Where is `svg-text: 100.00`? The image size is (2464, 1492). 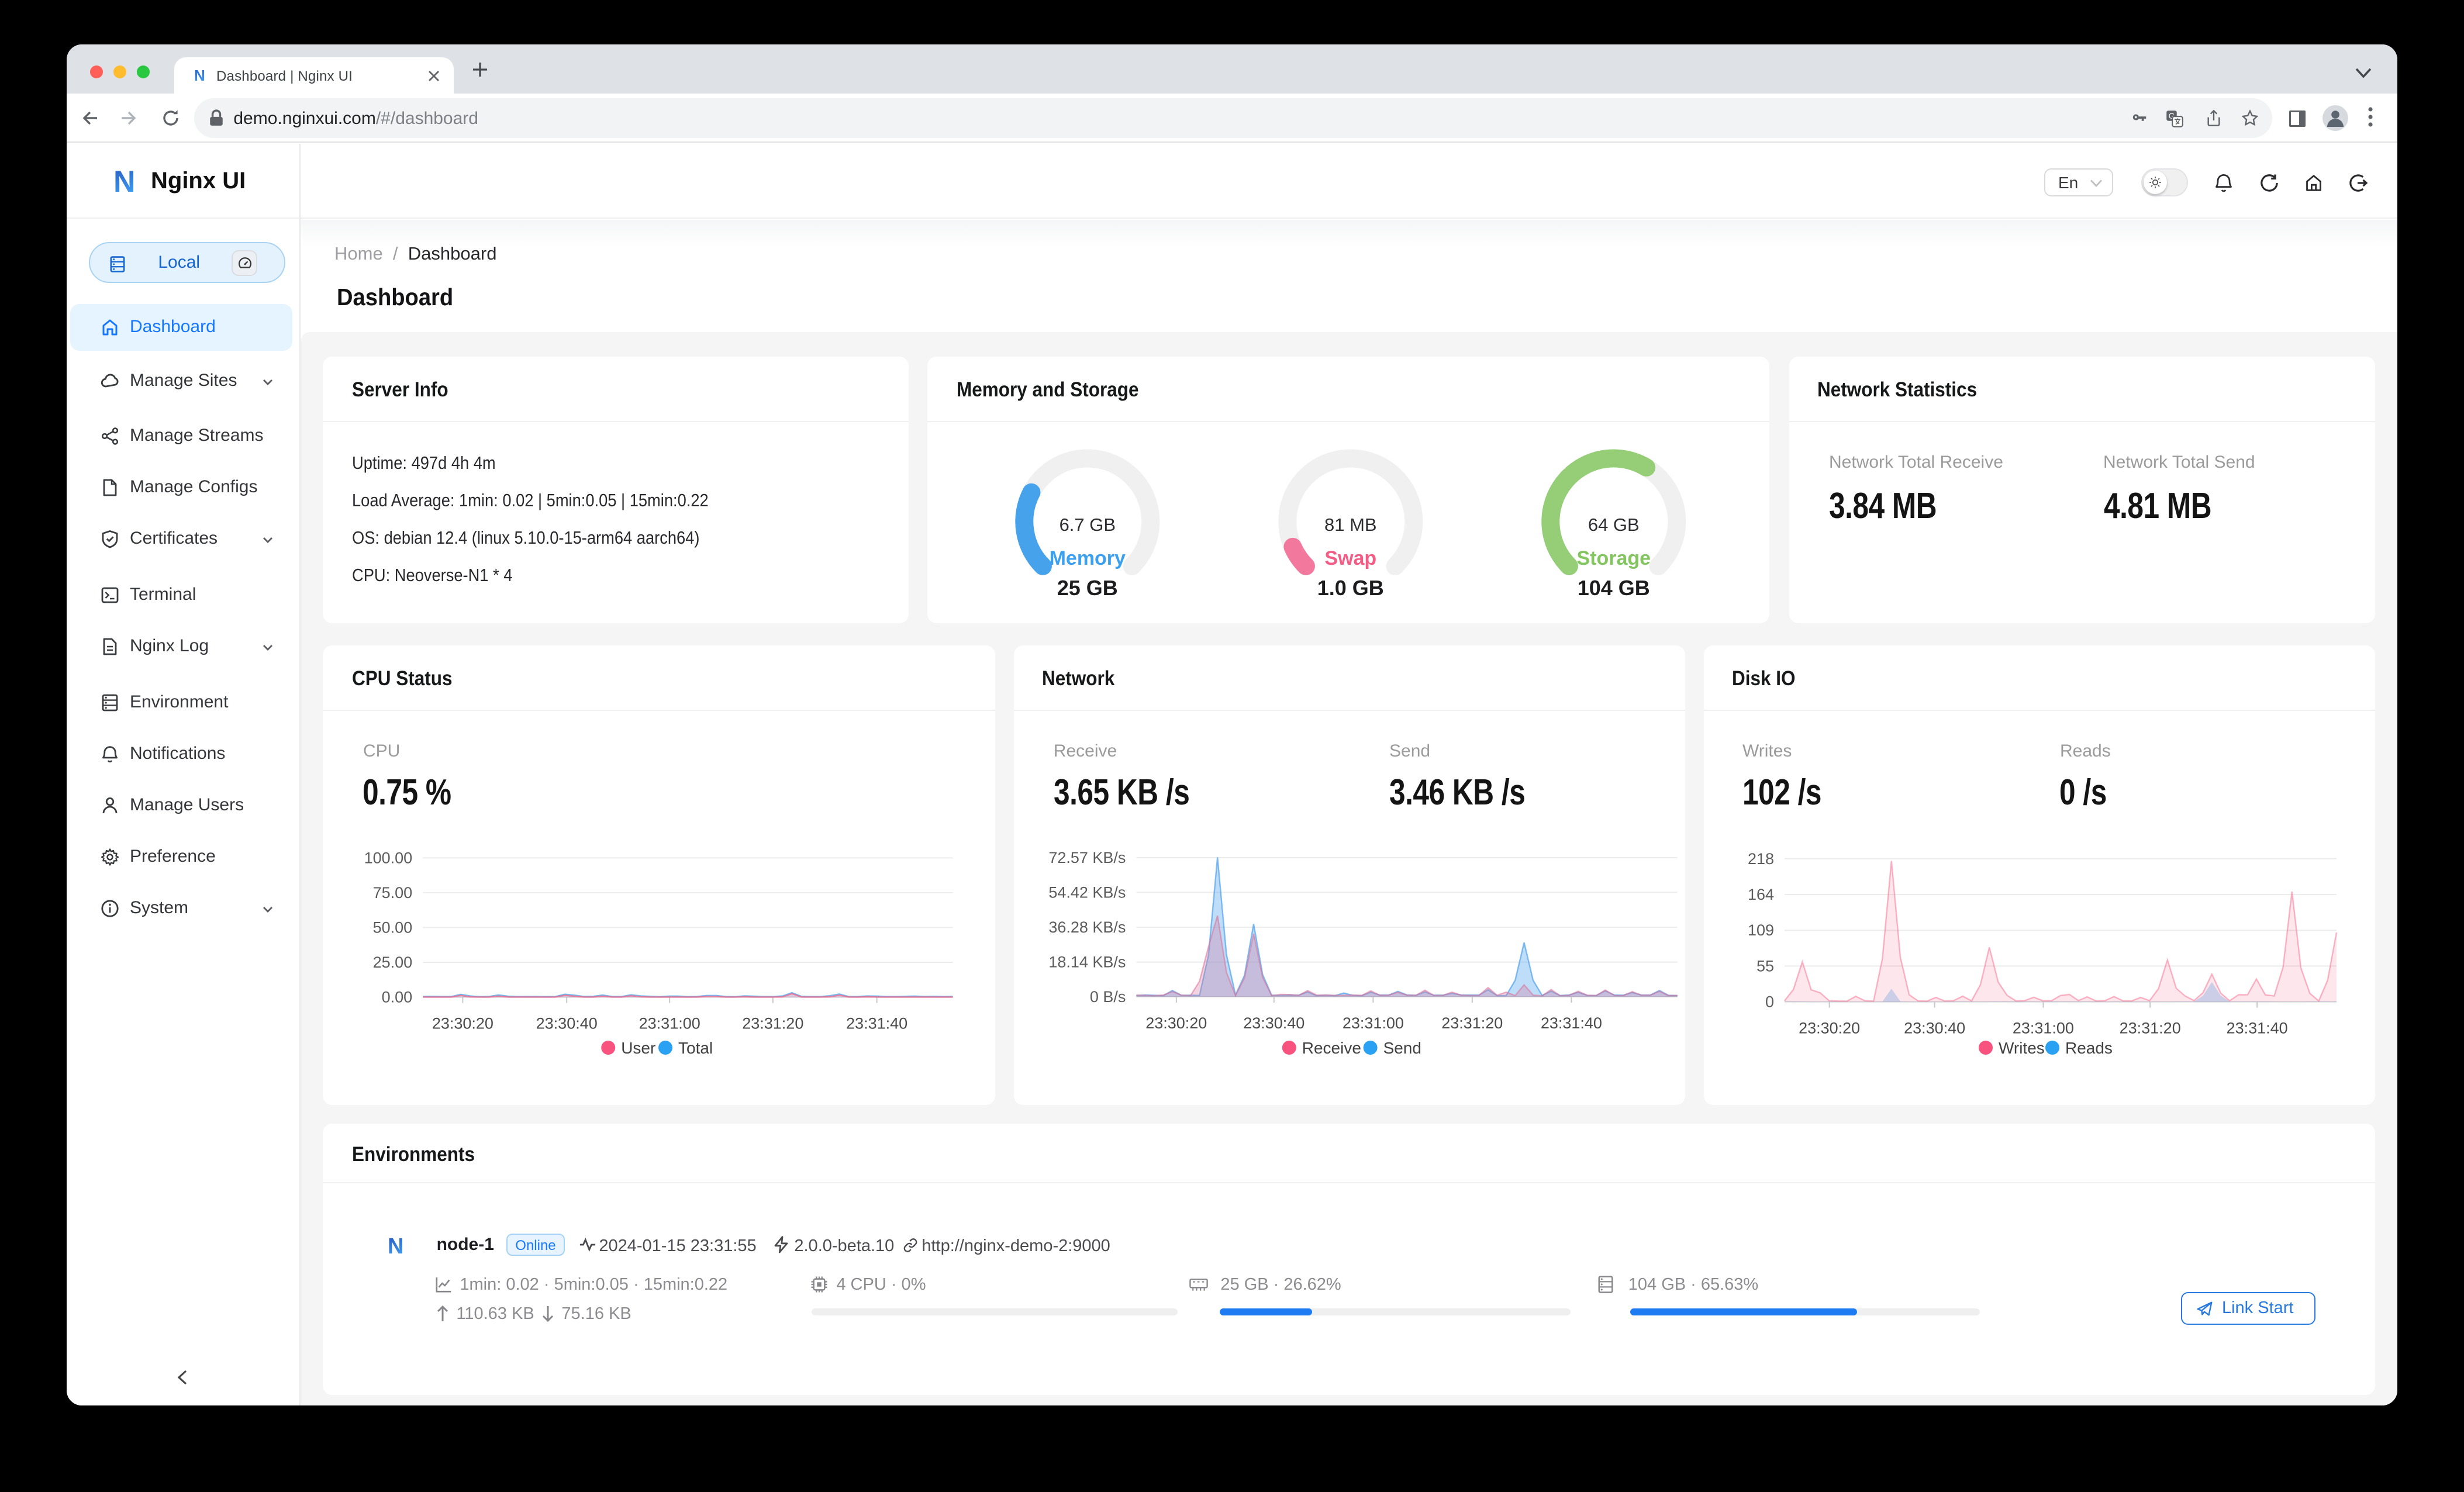
svg-text: 100.00 is located at coordinates (389, 857).